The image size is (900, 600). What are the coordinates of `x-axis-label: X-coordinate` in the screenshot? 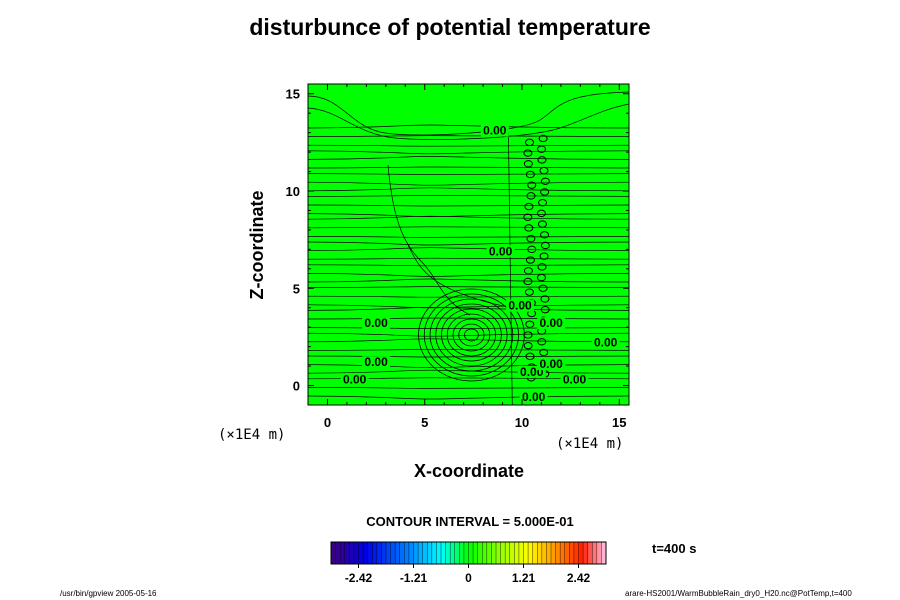 It's located at (469, 471).